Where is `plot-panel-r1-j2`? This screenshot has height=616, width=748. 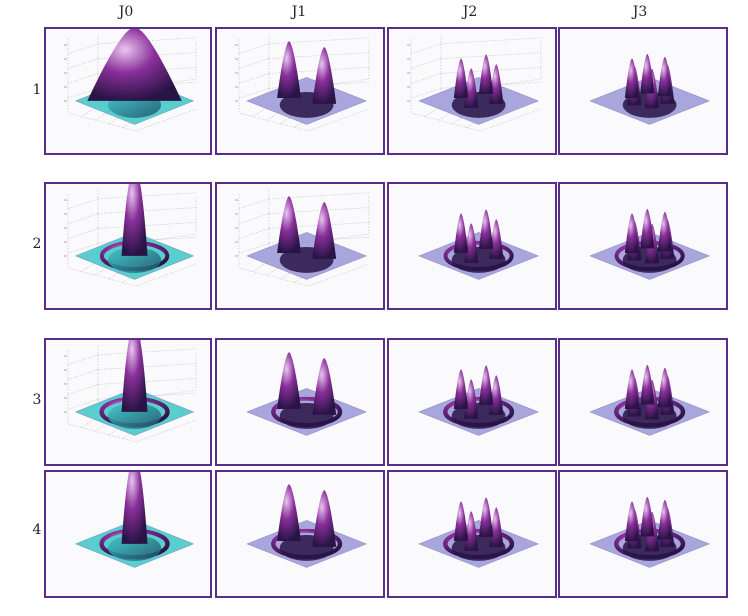
plot-panel-r1-j2 is located at coordinates (472, 91).